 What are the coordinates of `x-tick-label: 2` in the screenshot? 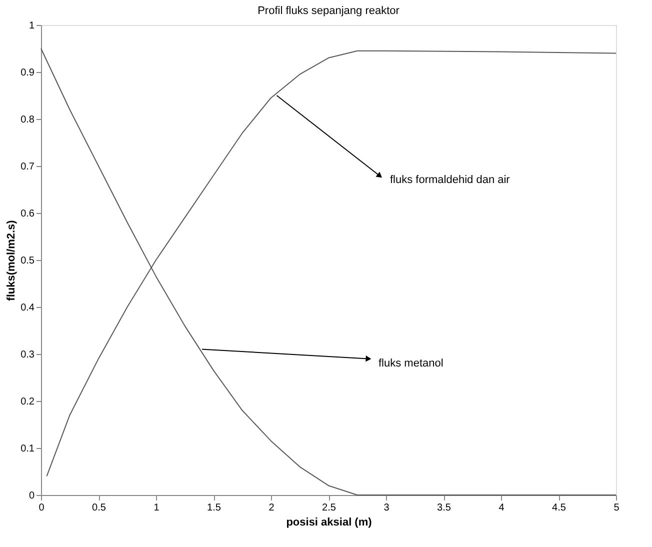 It's located at (271, 508).